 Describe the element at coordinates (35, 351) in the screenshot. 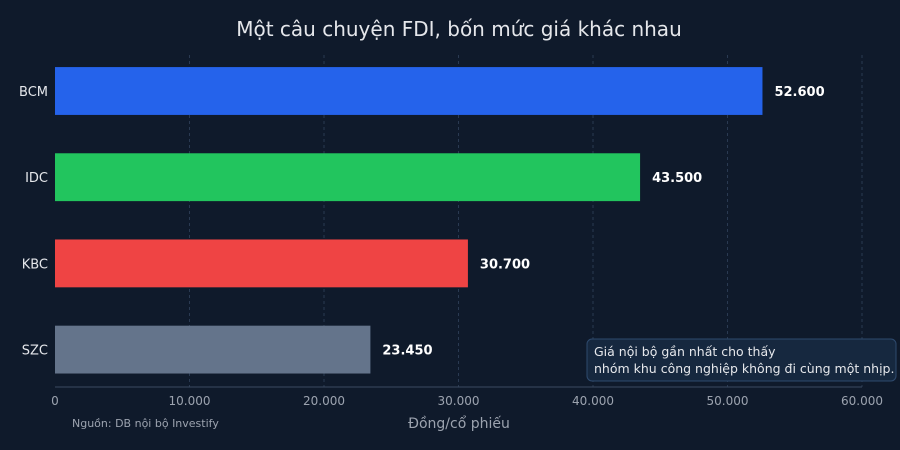

I see `category-label: SZC` at that location.